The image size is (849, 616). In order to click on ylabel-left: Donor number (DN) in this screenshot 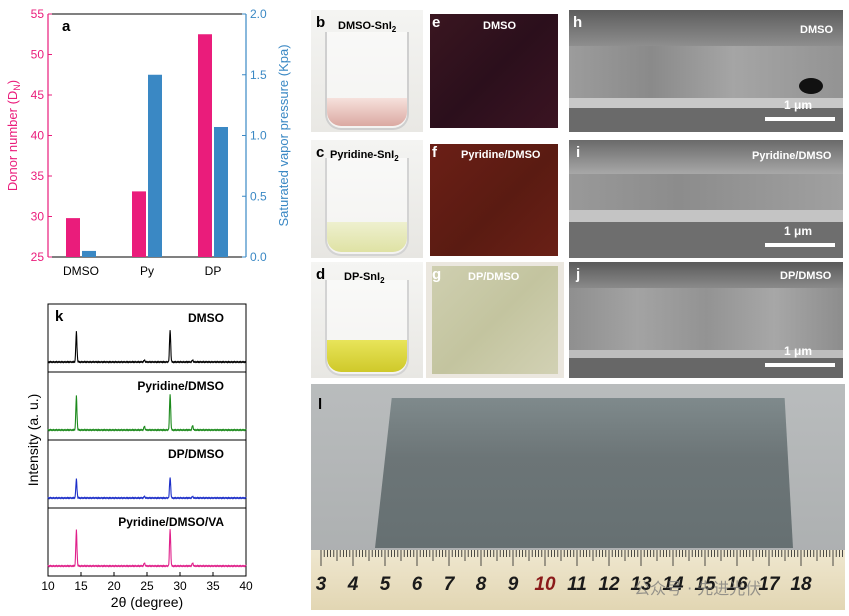, I will do `click(13, 135)`.